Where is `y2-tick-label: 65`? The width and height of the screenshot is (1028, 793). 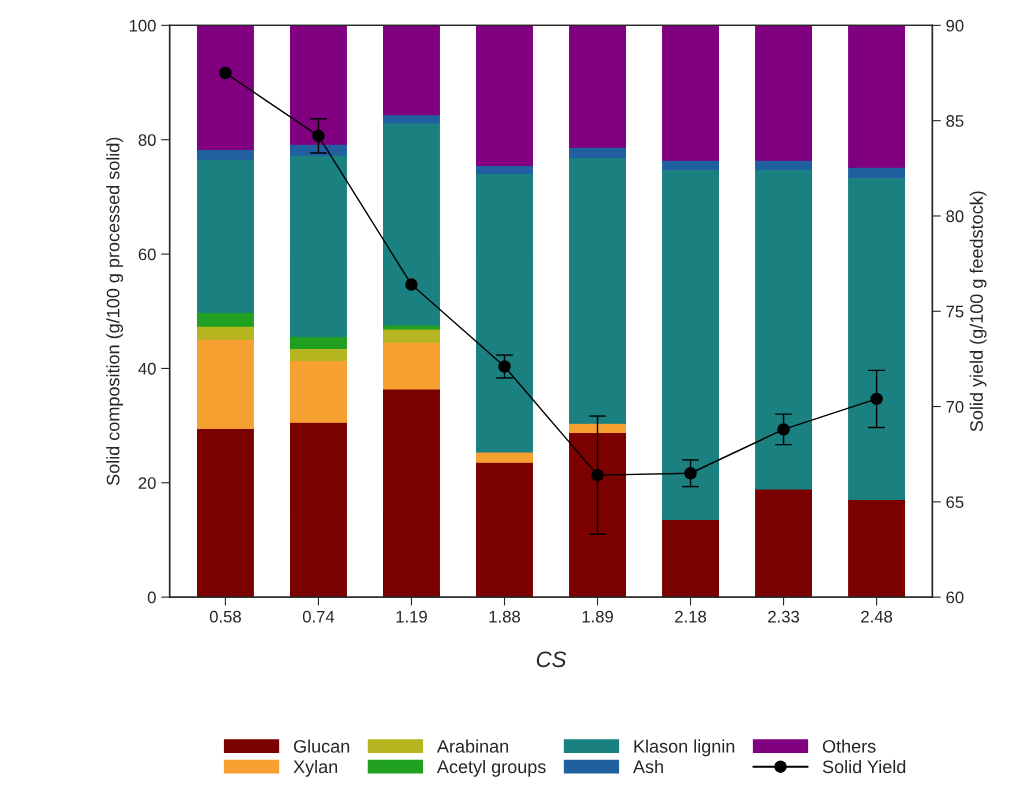
y2-tick-label: 65 is located at coordinates (955, 502).